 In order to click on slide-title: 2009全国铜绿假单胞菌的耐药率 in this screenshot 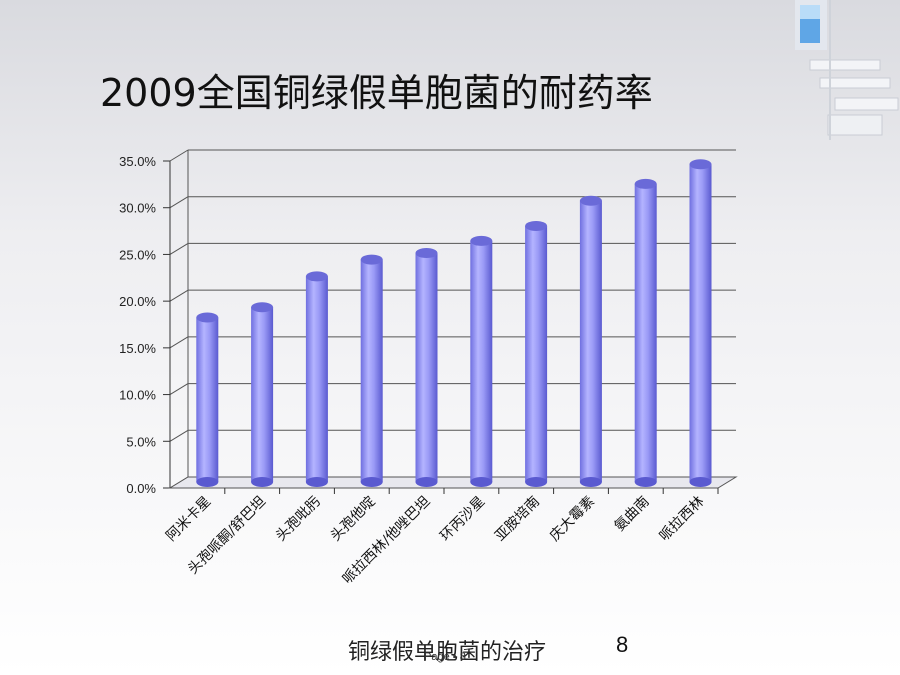, I will do `click(376, 93)`.